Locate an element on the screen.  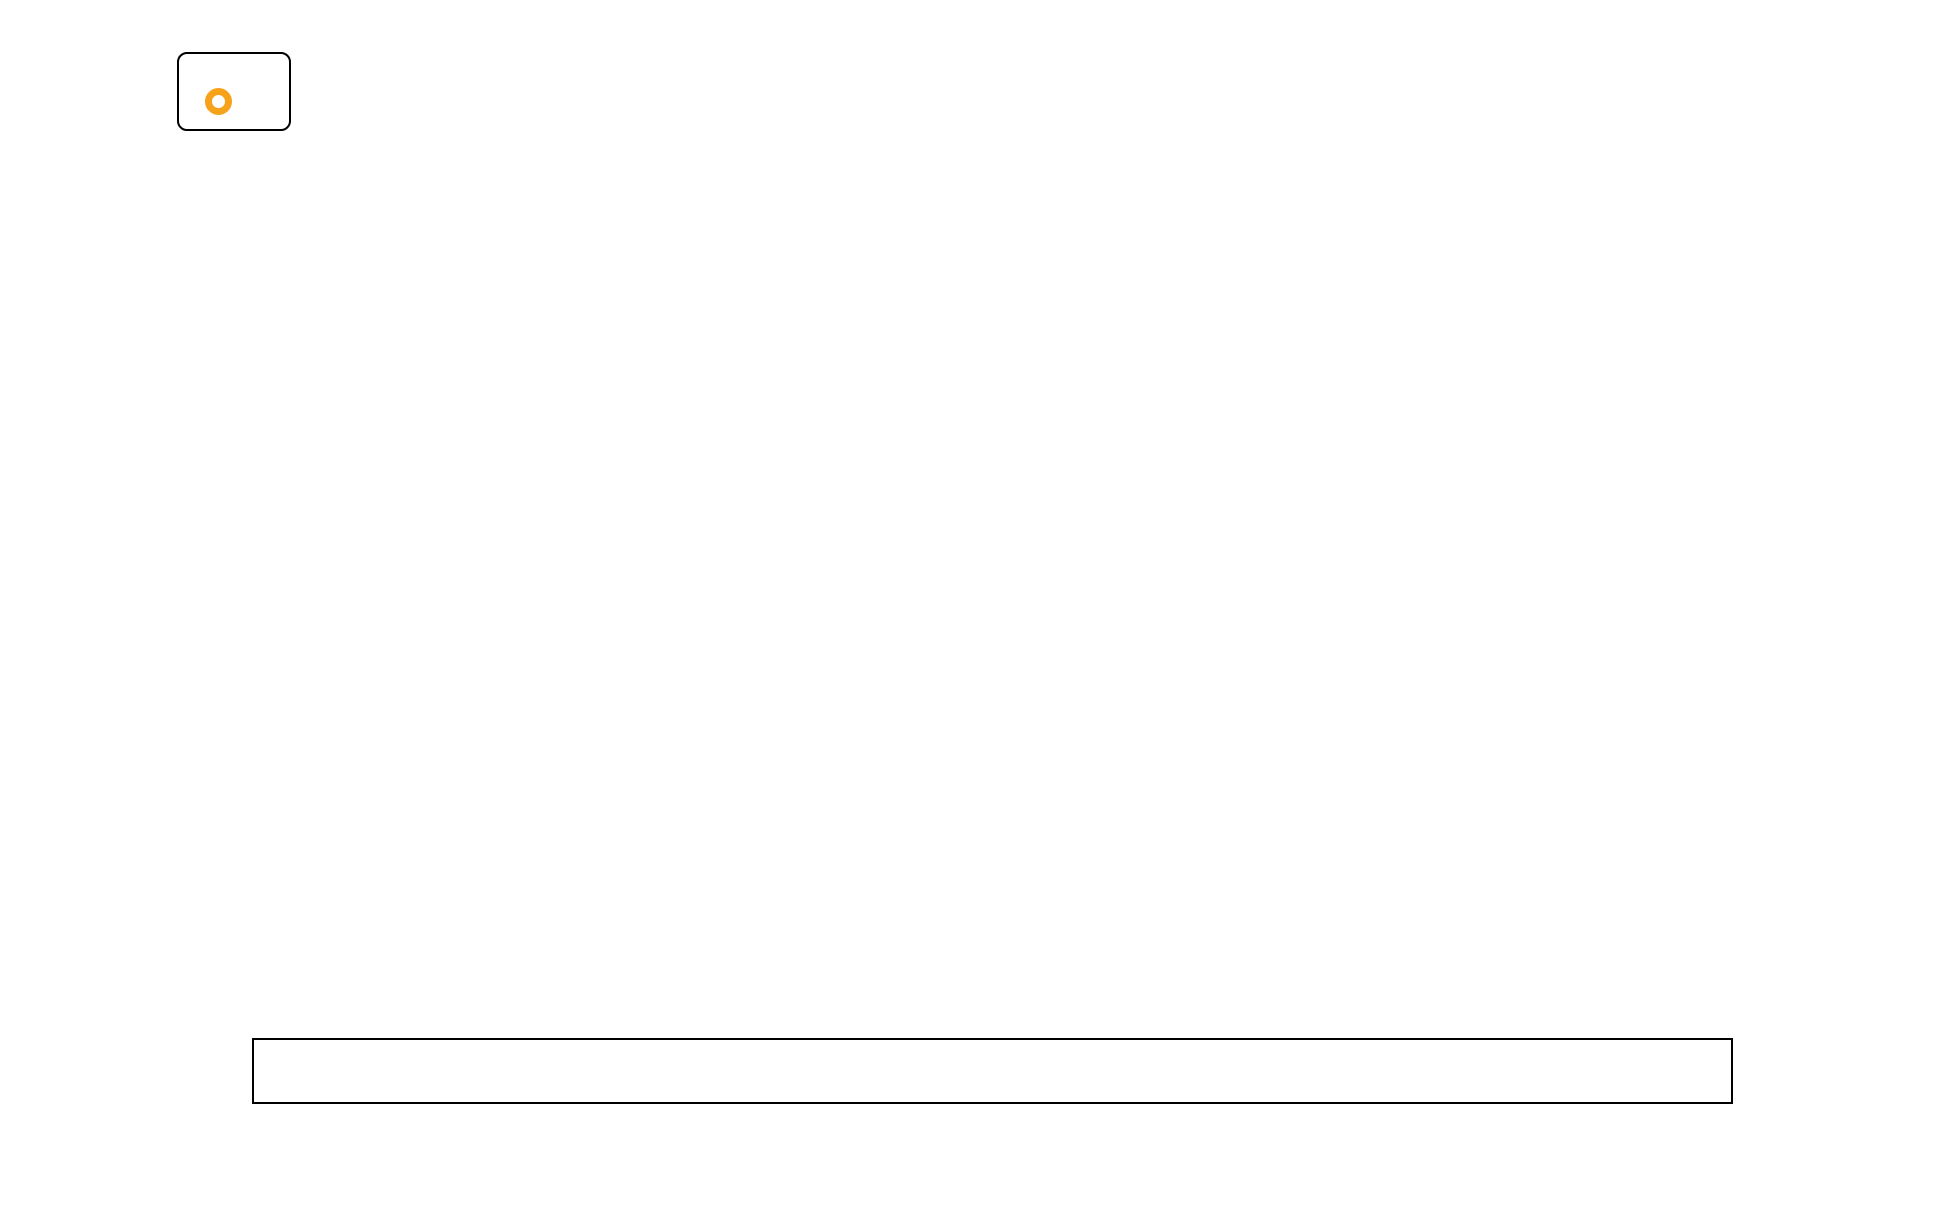
pom-circle-swatch is located at coordinates (218, 101).